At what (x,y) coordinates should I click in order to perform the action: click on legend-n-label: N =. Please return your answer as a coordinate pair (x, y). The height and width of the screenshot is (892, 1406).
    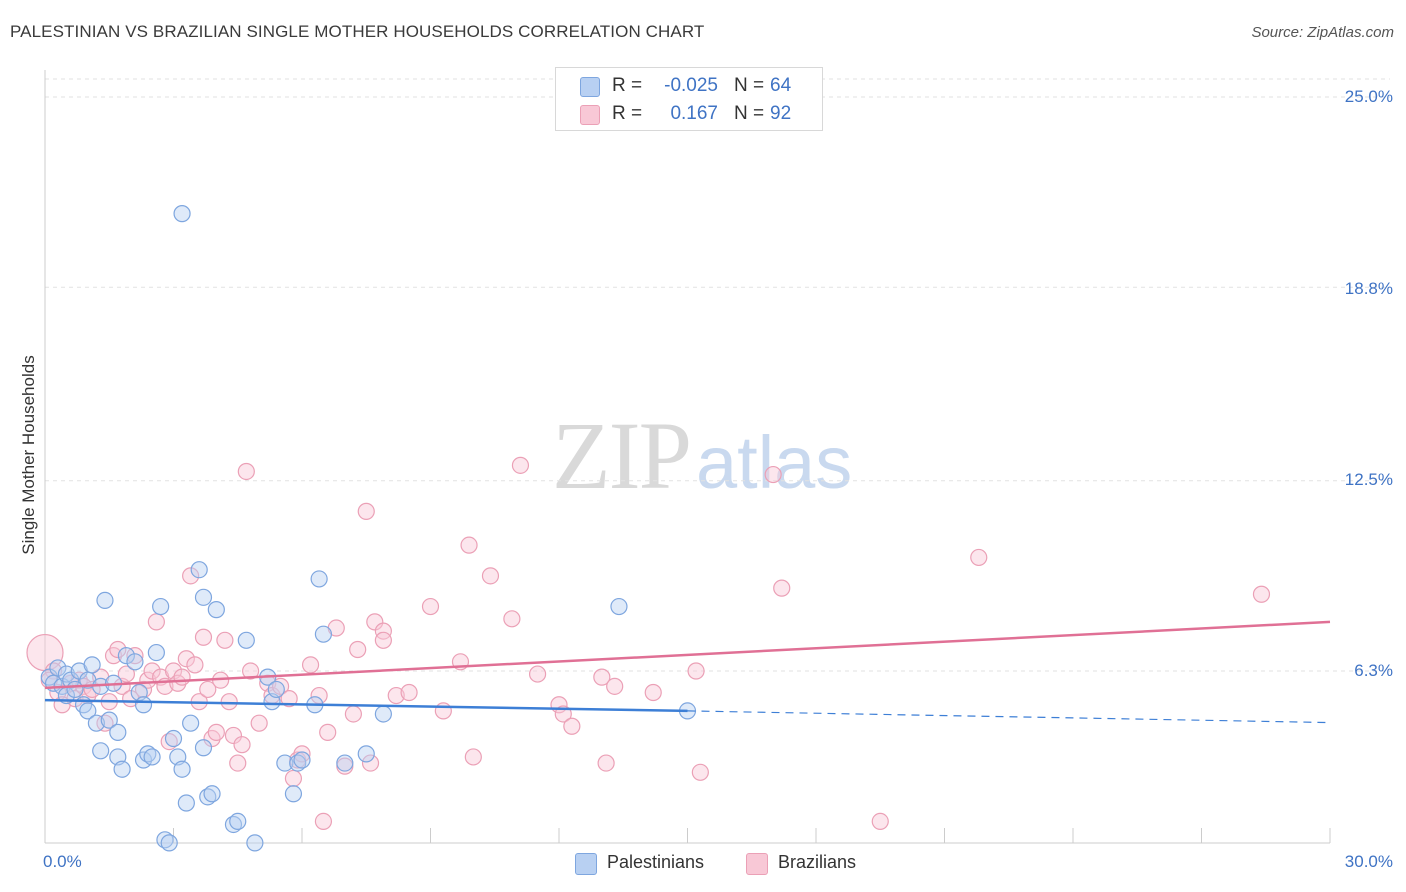
    Looking at the image, I should click on (749, 85).